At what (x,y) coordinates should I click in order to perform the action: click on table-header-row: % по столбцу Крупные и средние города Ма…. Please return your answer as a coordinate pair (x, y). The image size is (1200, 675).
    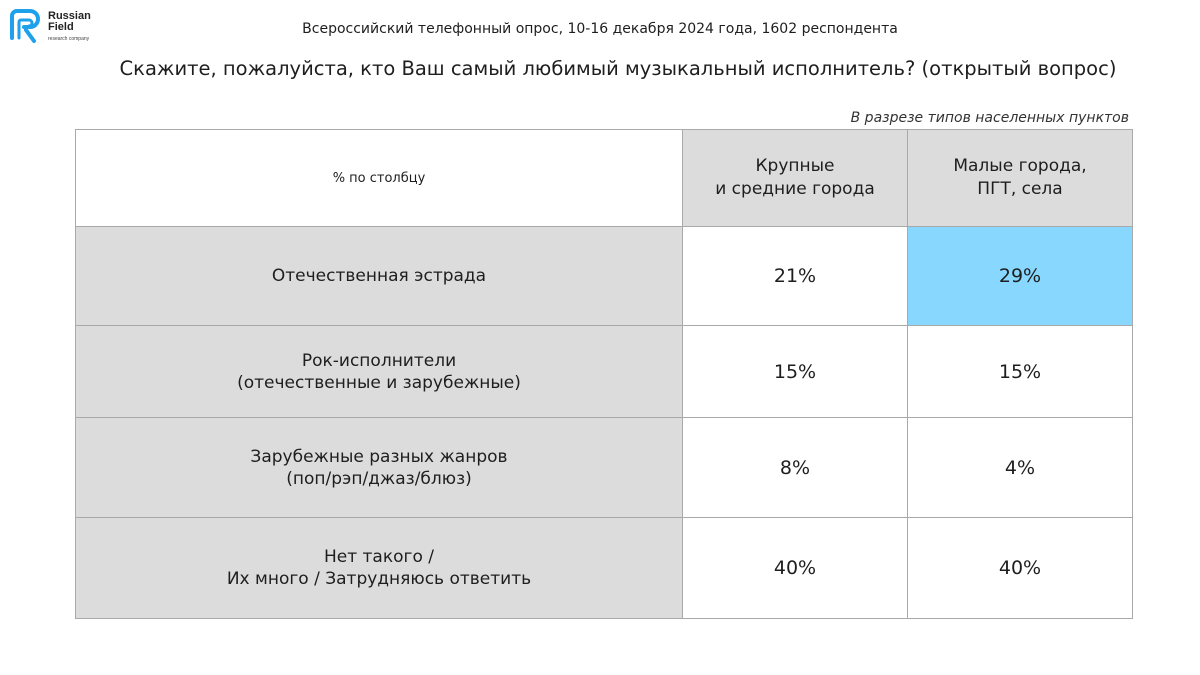
    Looking at the image, I should click on (604, 178).